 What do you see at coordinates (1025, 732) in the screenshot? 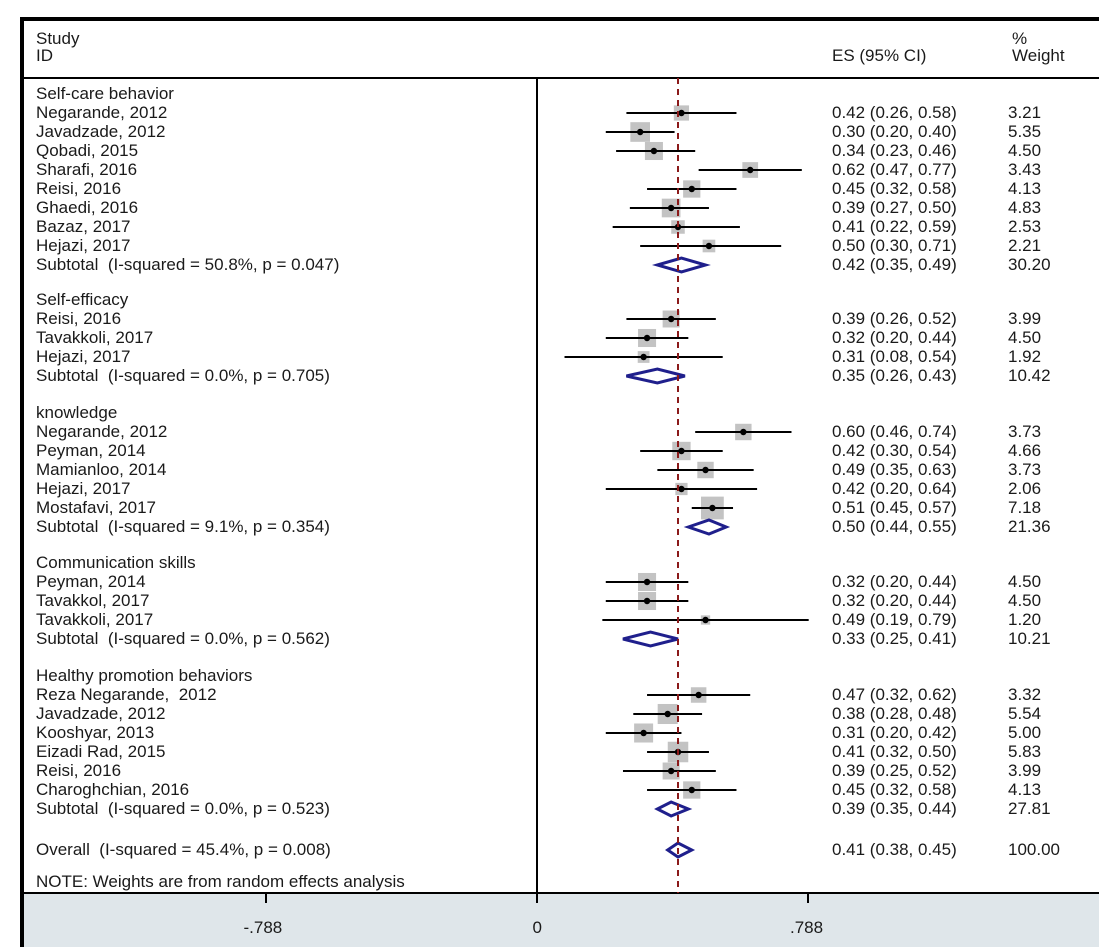
I see `study-weight-label: 5.00` at bounding box center [1025, 732].